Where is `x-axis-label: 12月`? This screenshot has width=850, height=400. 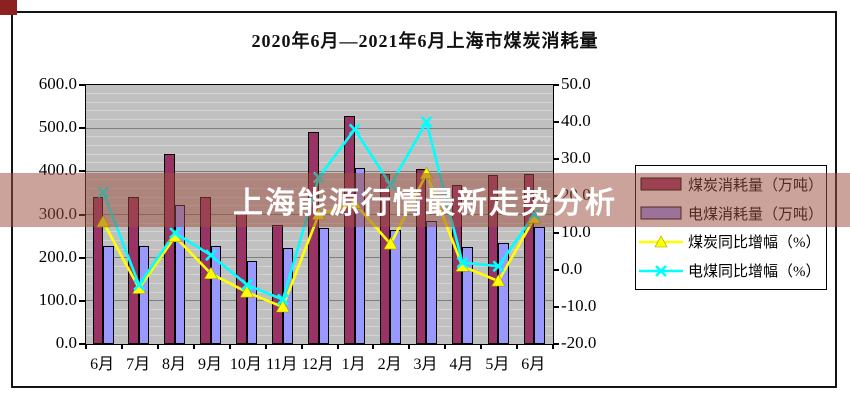 x-axis-label: 12月 is located at coordinates (317, 364).